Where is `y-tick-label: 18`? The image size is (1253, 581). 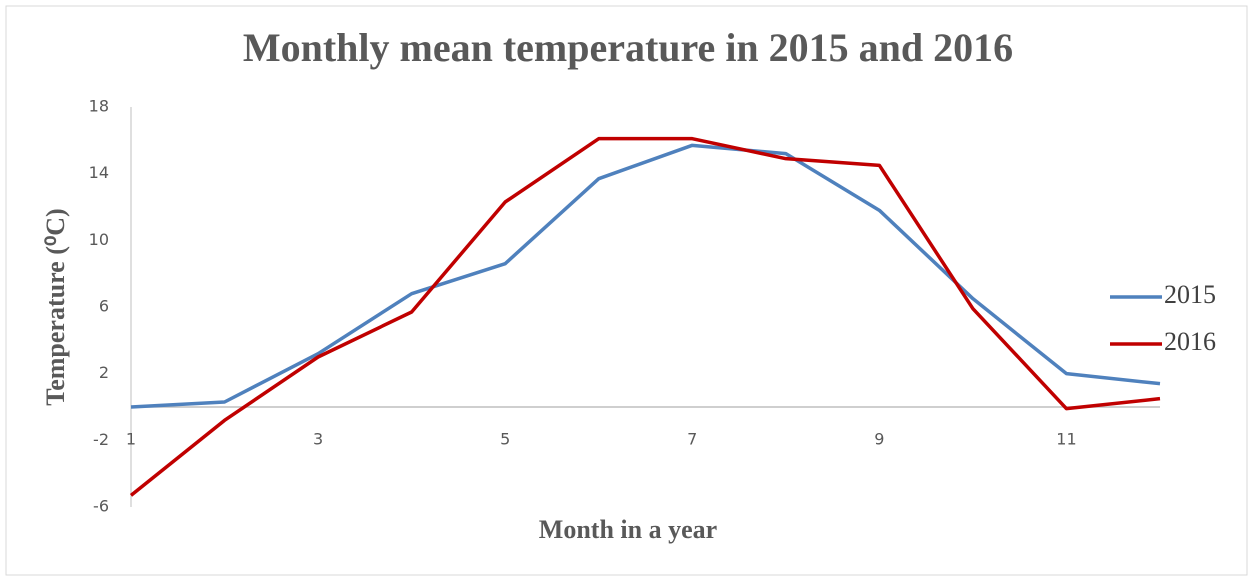 y-tick-label: 18 is located at coordinates (99, 106).